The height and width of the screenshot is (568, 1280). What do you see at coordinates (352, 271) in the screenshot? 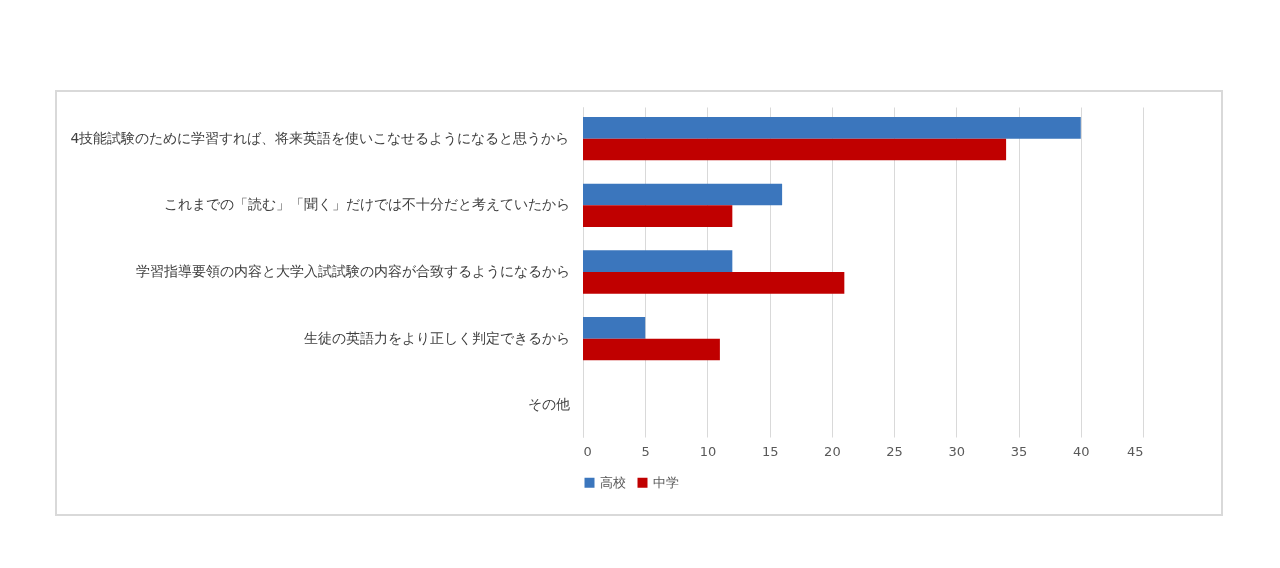
I see `y-tick-label: 学習指導要領の内容と大学入試試験の内容が合致するようになるから` at bounding box center [352, 271].